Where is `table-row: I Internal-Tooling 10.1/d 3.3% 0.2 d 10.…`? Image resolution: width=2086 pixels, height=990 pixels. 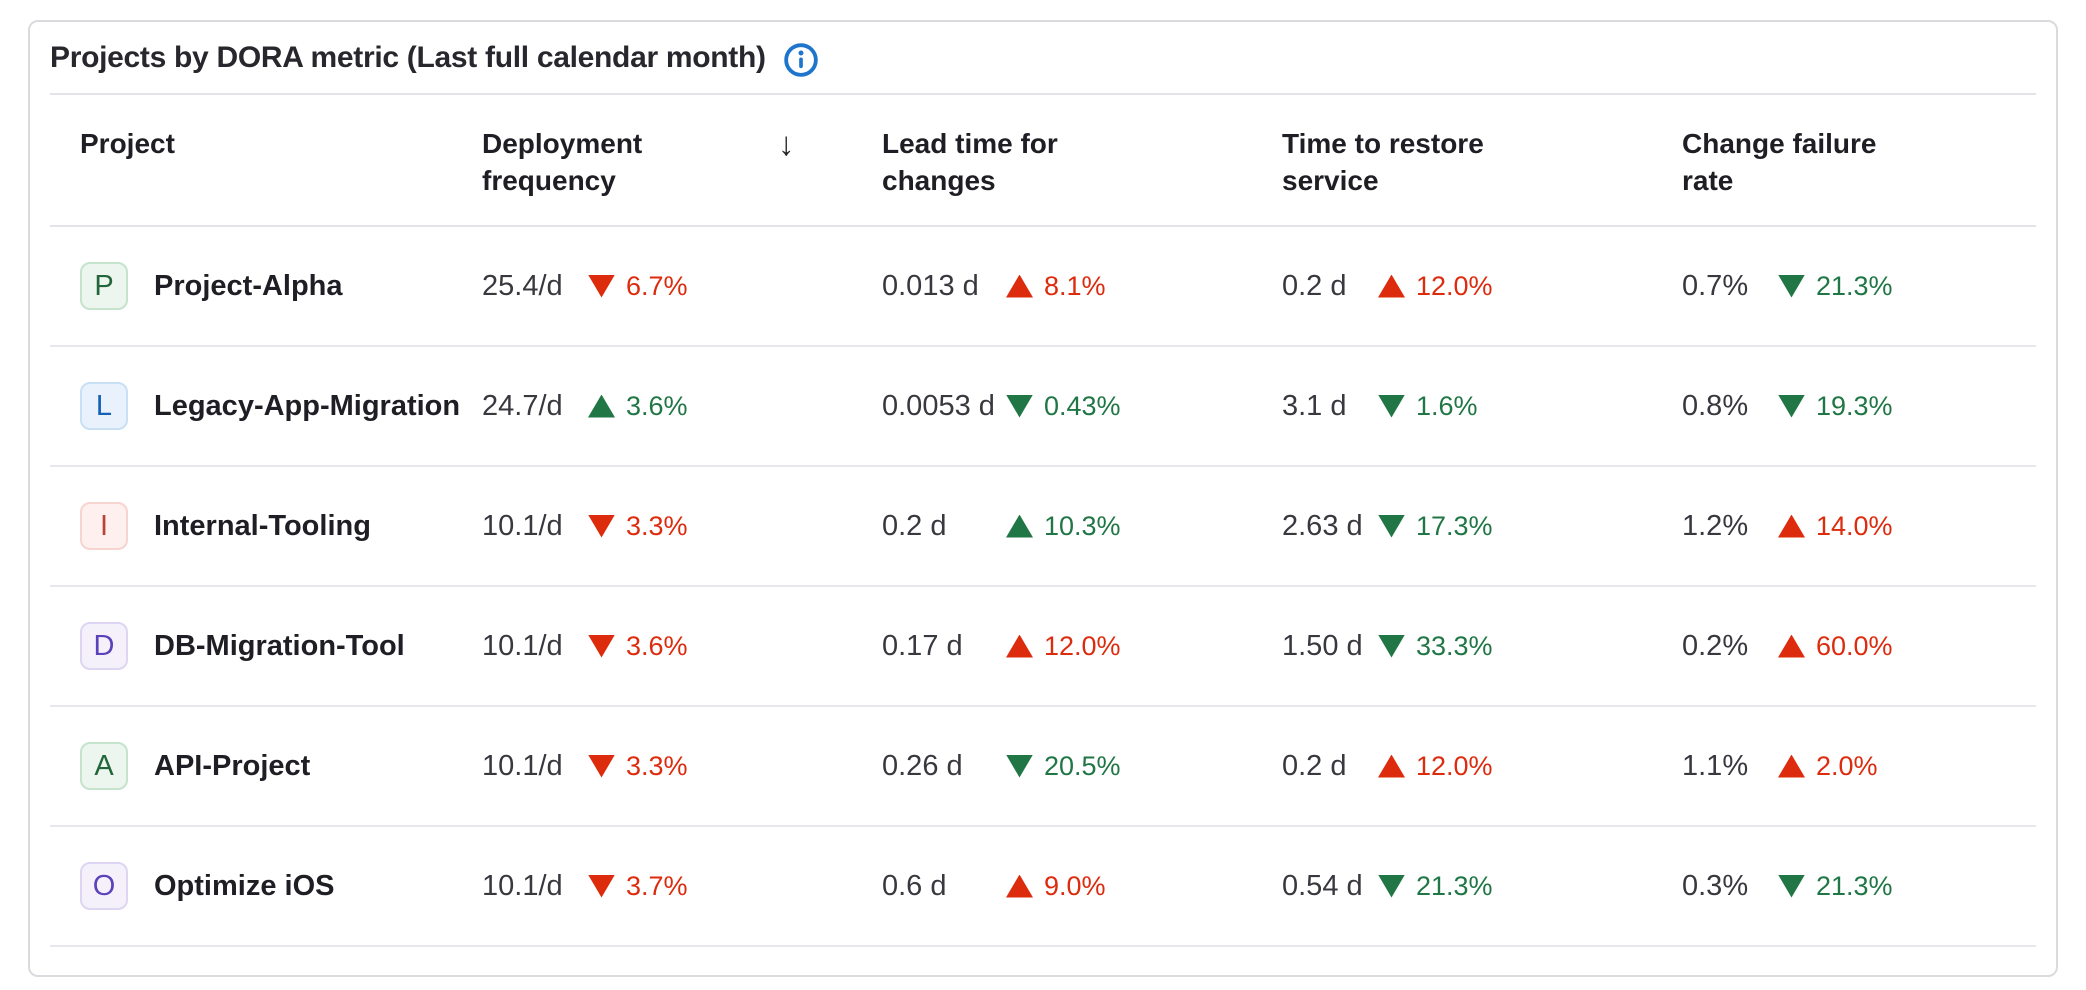
table-row: I Internal-Tooling 10.1/d 3.3% 0.2 d 10.… is located at coordinates (1043, 527).